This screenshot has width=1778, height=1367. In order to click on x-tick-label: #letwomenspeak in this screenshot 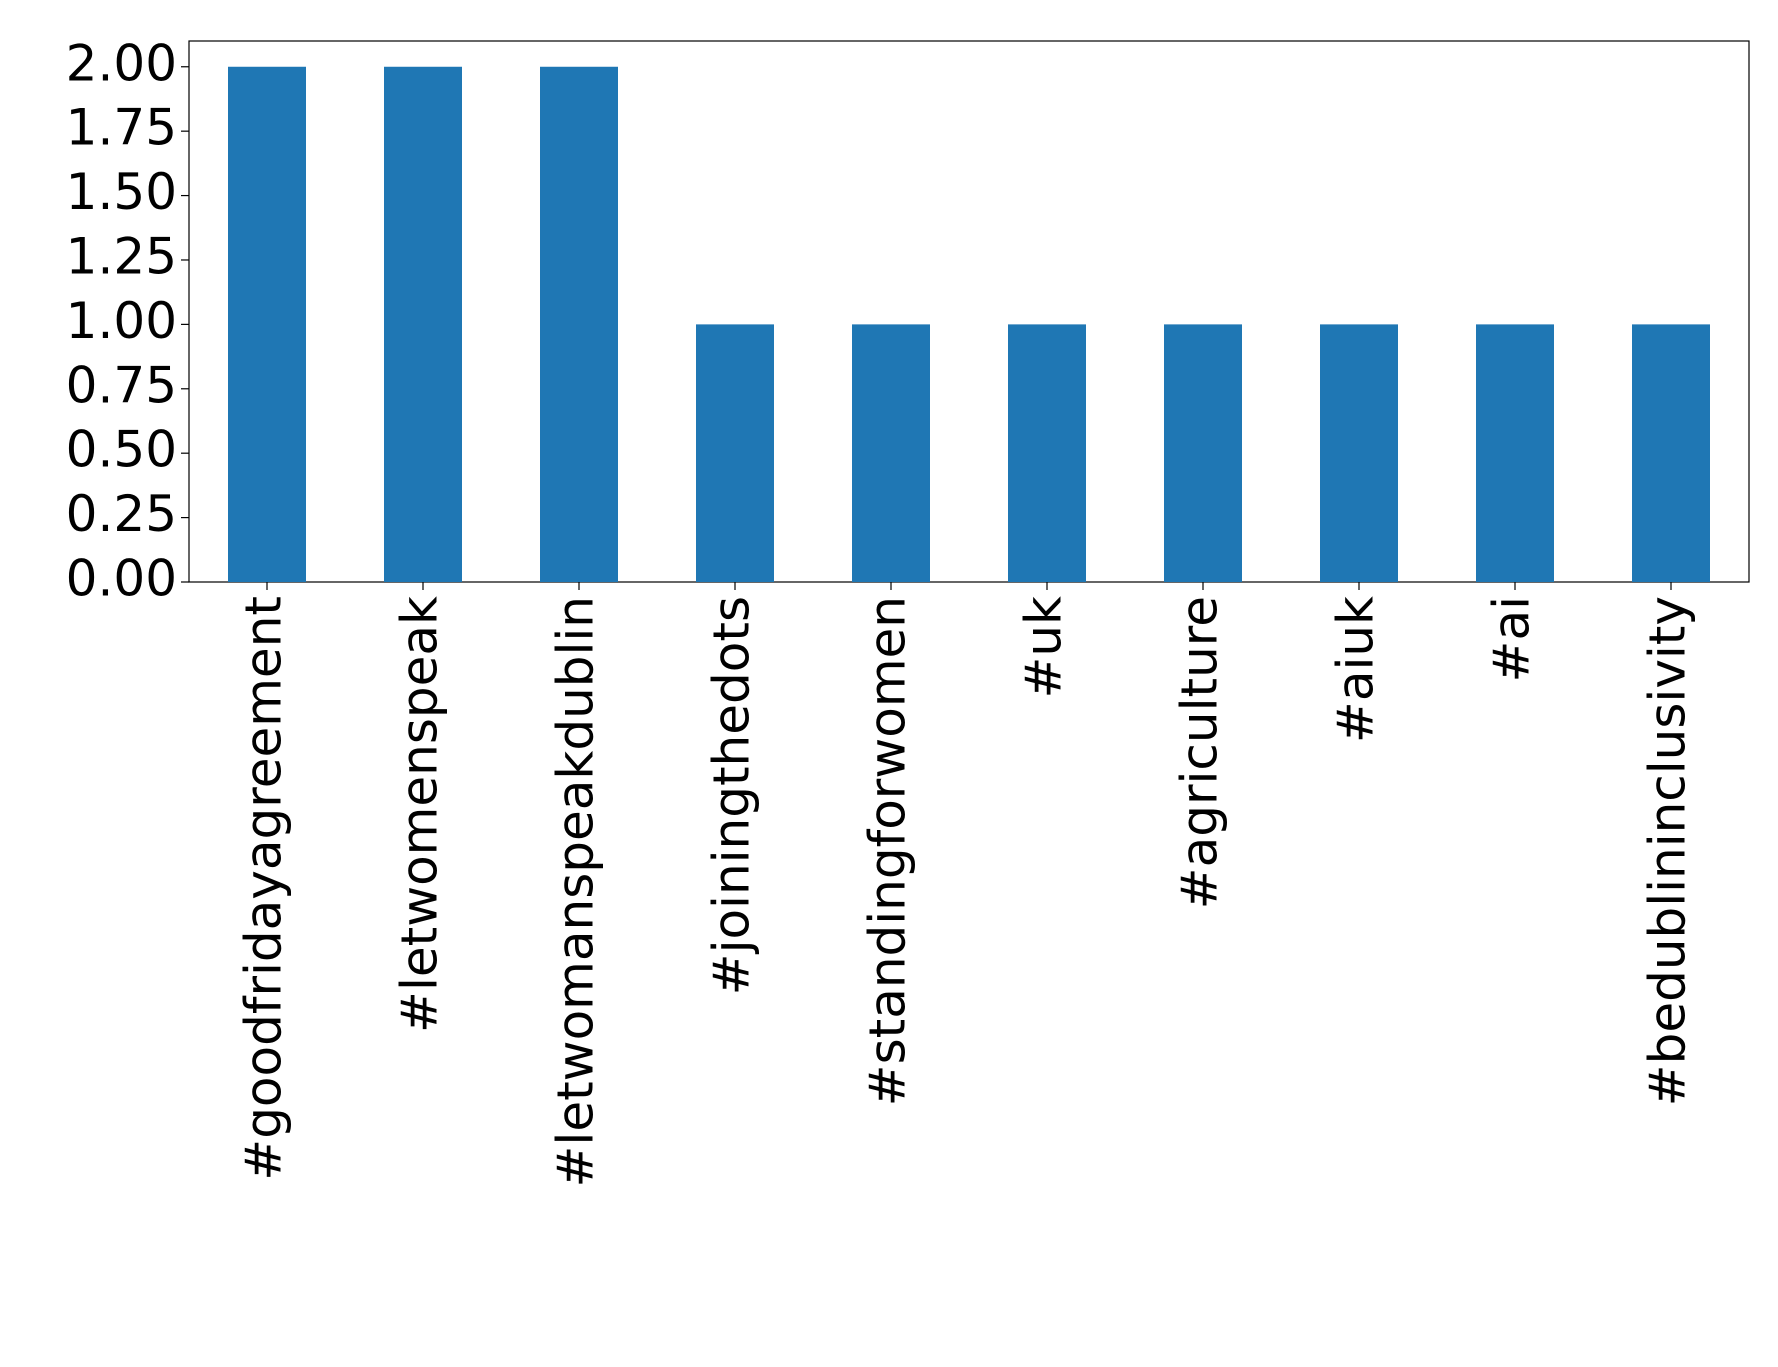, I will do `click(420, 814)`.